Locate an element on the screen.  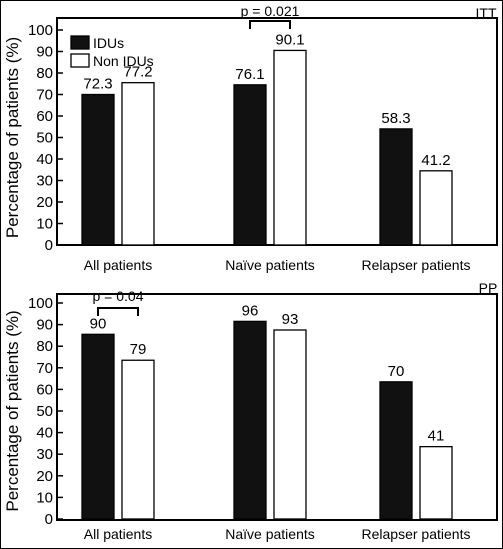
legend-label: Non IDUs is located at coordinates (123, 61).